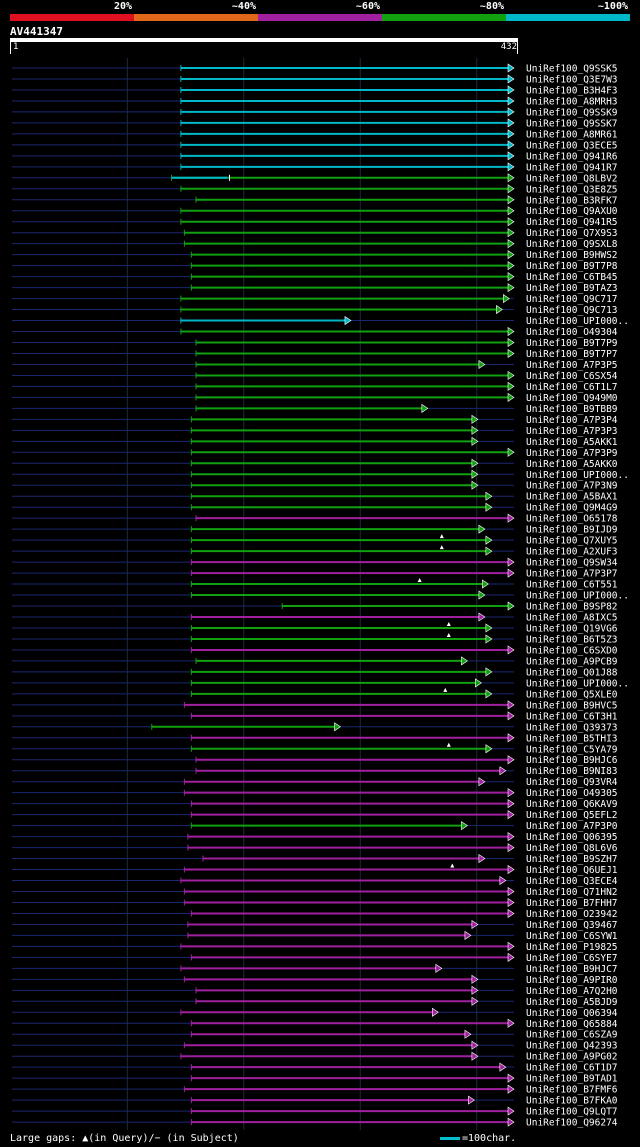 This screenshot has height=1147, width=640. What do you see at coordinates (320, 12) in the screenshot?
I see `identity-legend: 20% ~40% ~60% ~80% ~100%` at bounding box center [320, 12].